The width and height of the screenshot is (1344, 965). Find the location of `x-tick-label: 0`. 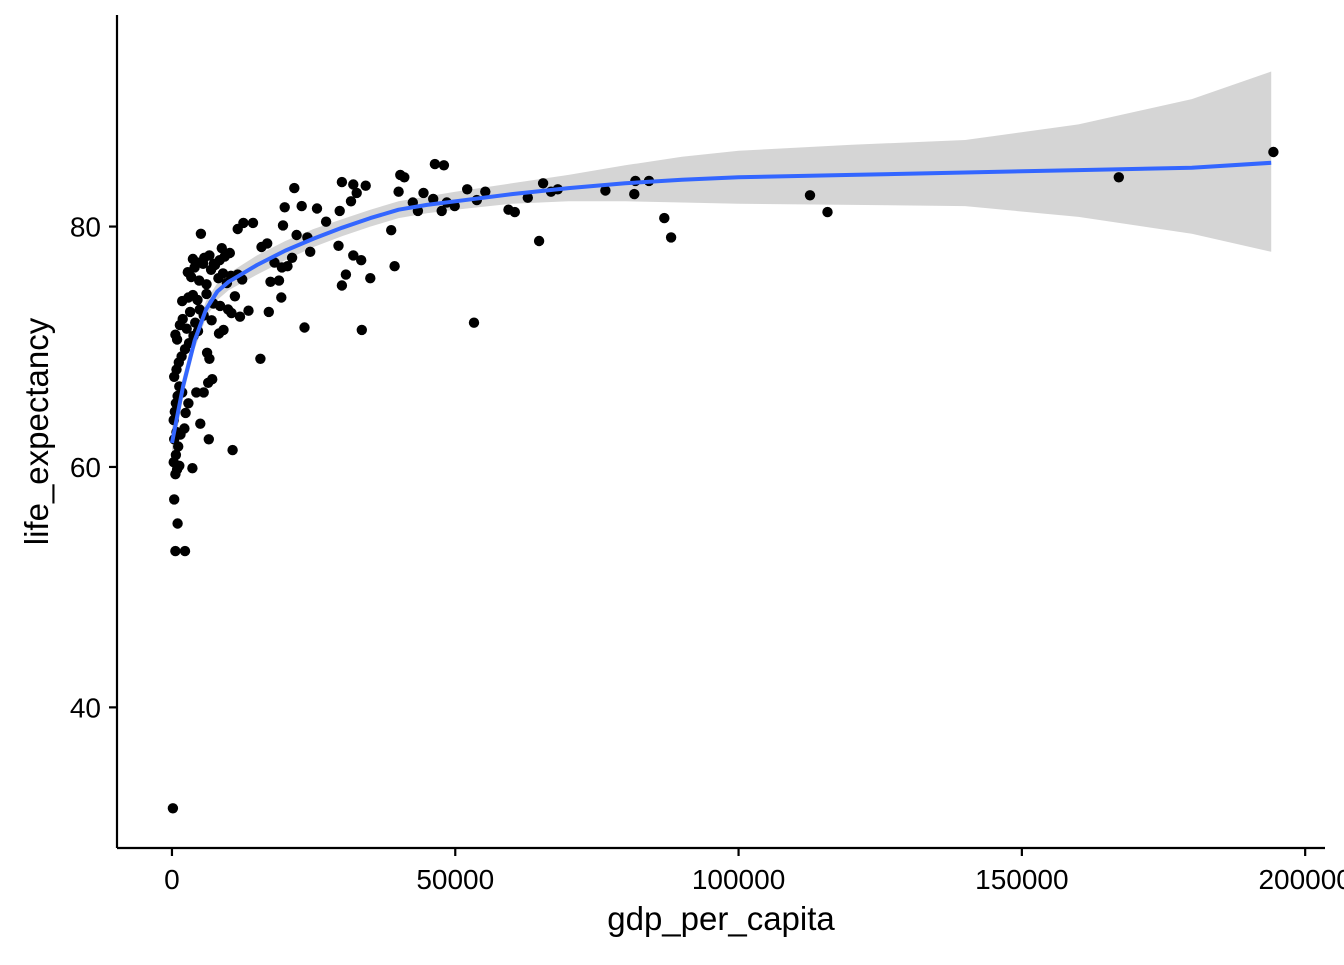

x-tick-label: 0 is located at coordinates (172, 879).